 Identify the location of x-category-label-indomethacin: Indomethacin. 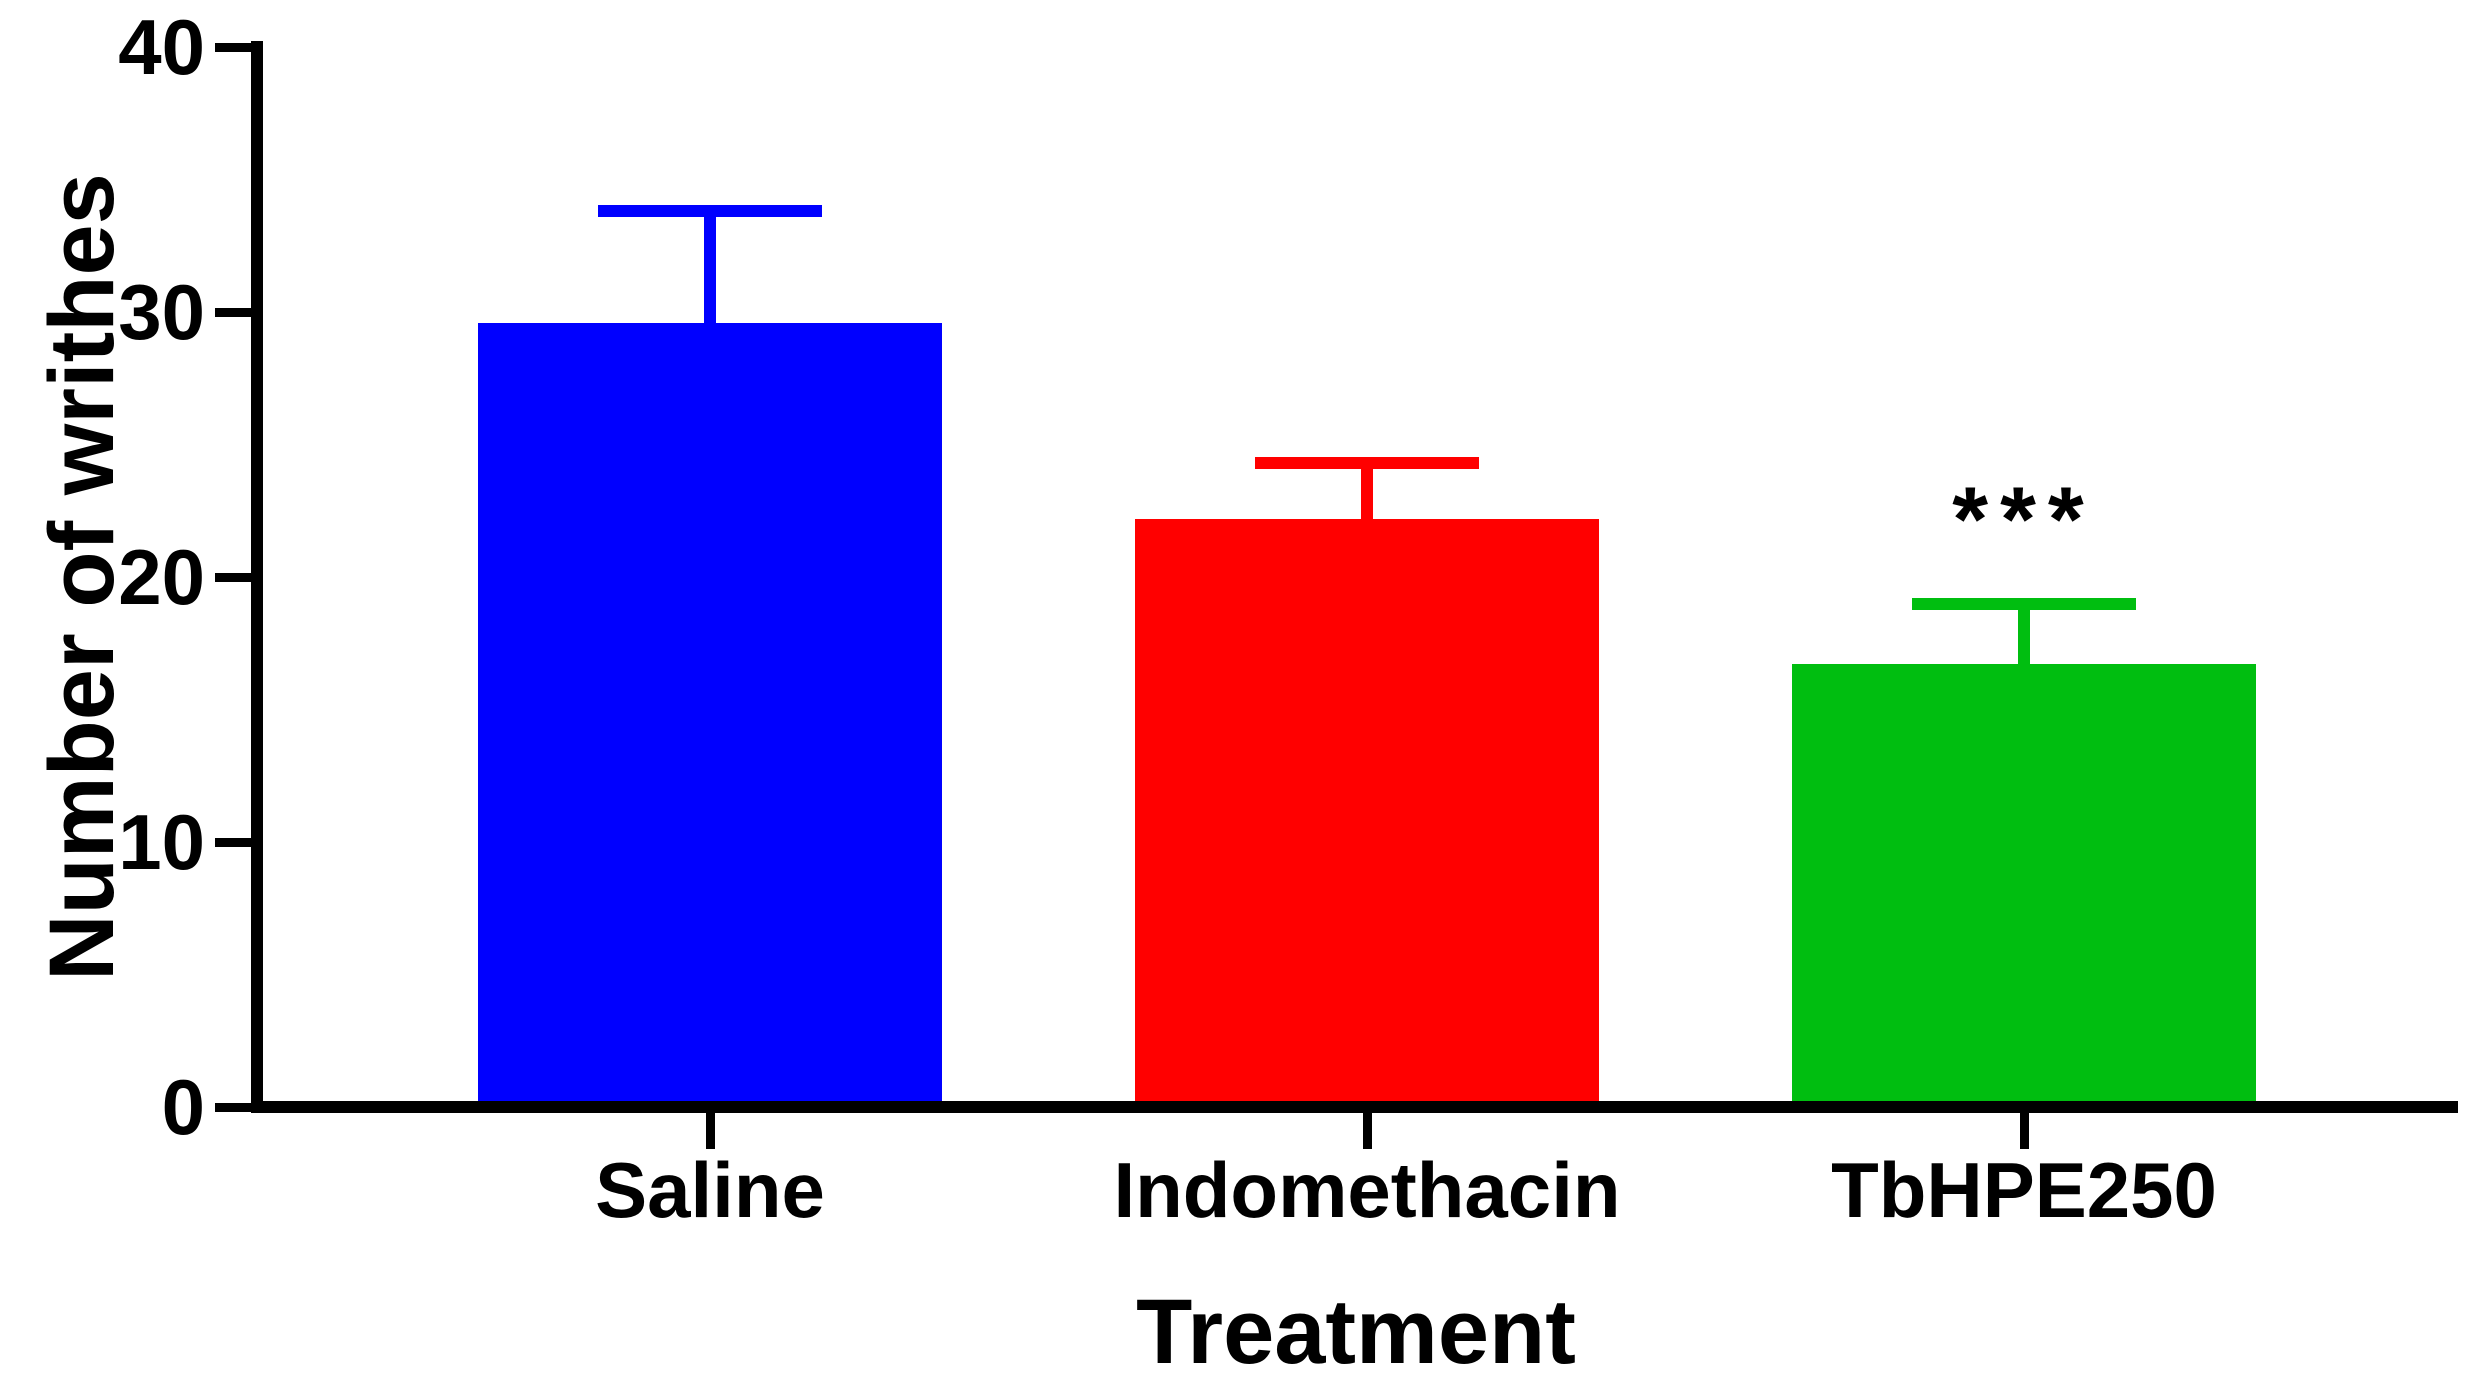
(1367, 1190).